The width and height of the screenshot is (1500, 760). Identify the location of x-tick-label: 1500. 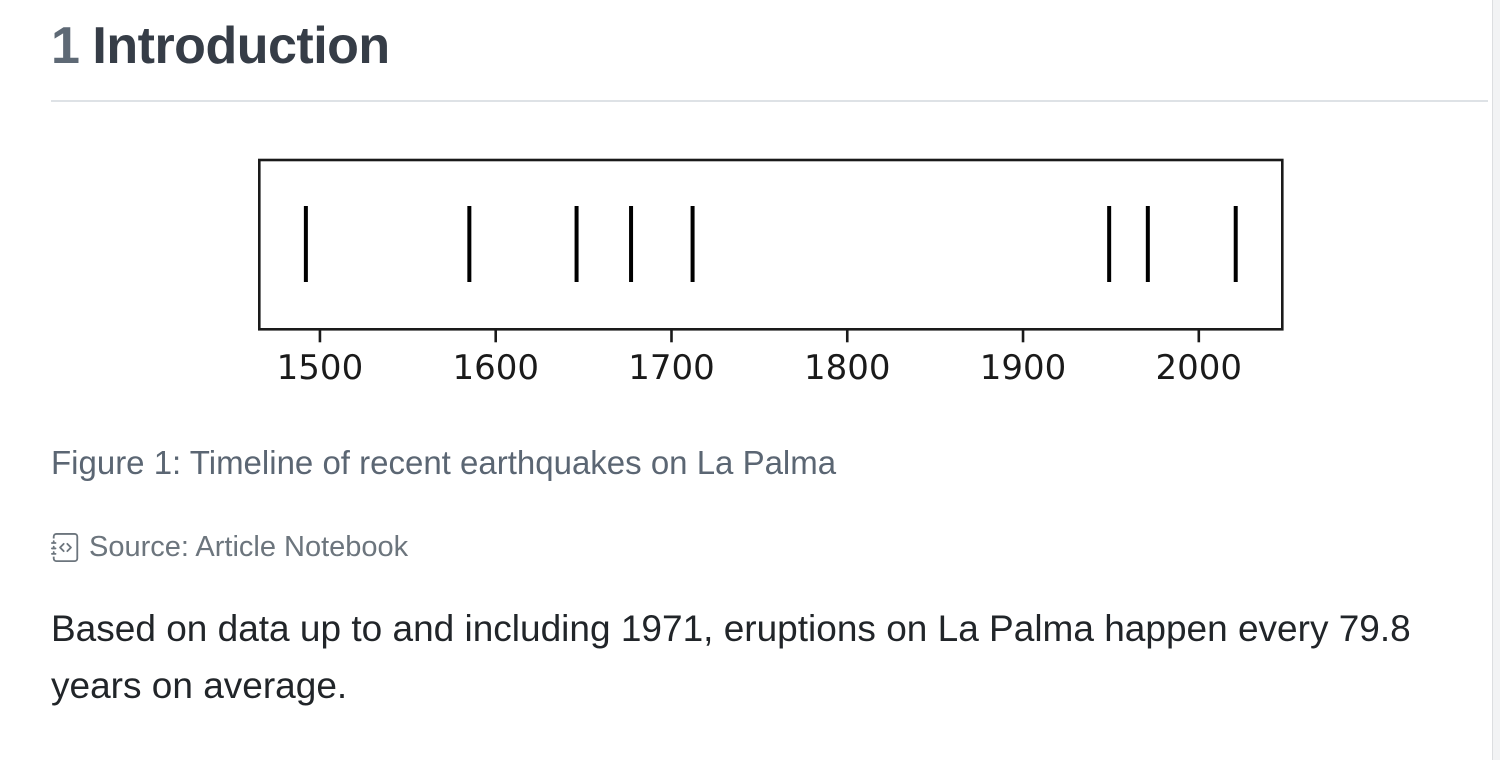
(320, 366).